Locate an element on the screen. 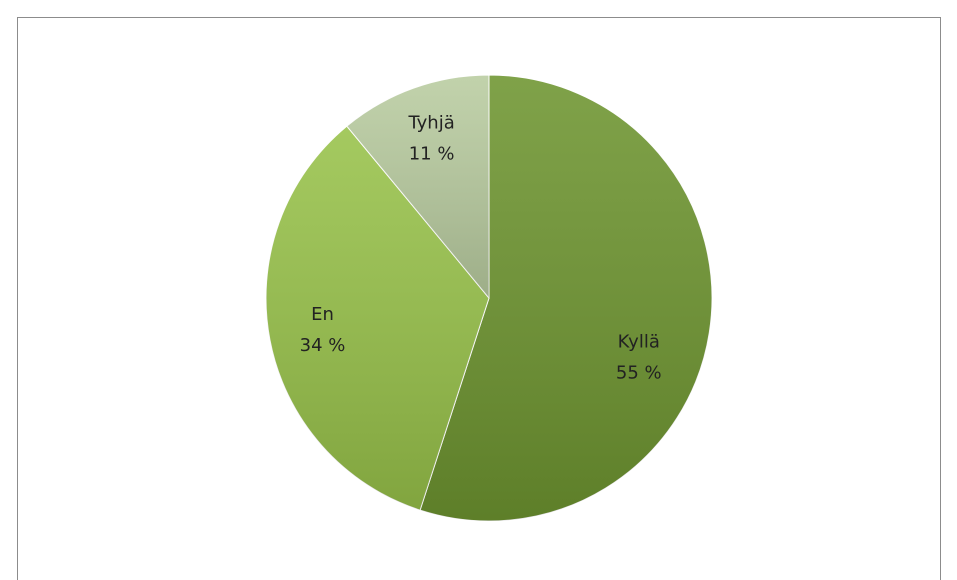 The image size is (957, 580). slice-shade is located at coordinates (417, 186).